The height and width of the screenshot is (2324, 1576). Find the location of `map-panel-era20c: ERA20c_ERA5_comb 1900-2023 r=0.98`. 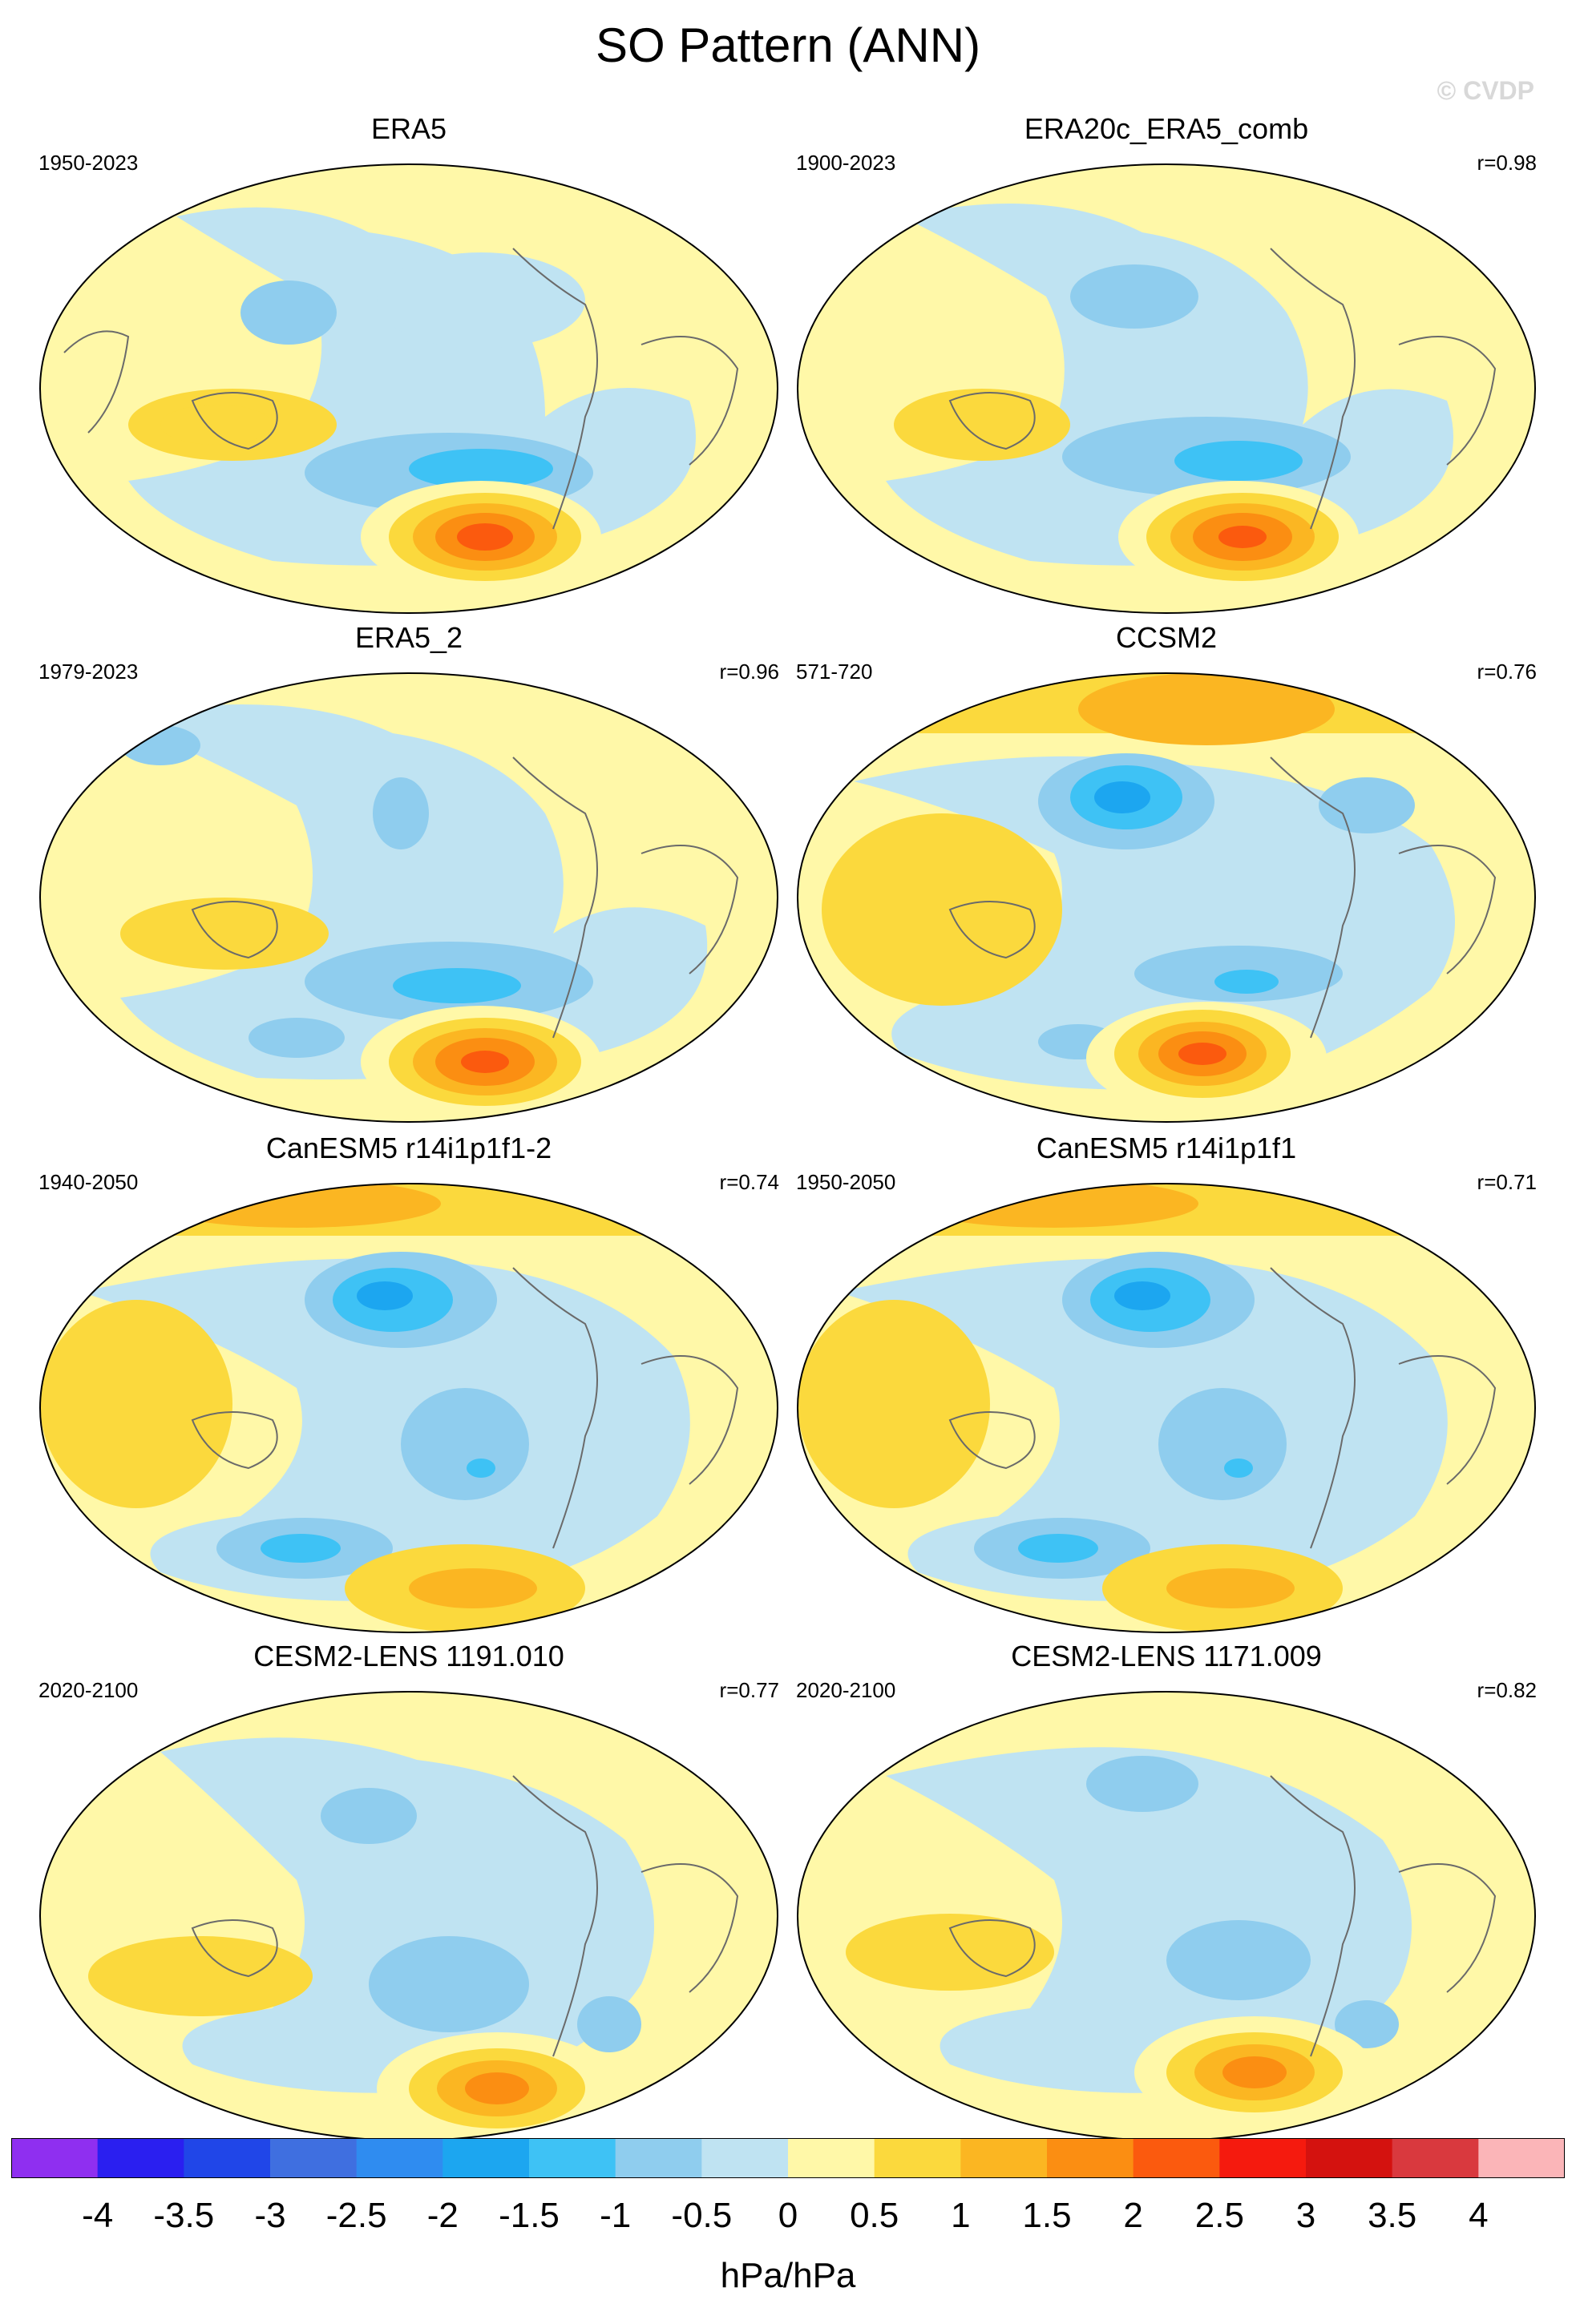

map-panel-era20c: ERA20c_ERA5_comb 1900-2023 r=0.98 is located at coordinates (1166, 364).